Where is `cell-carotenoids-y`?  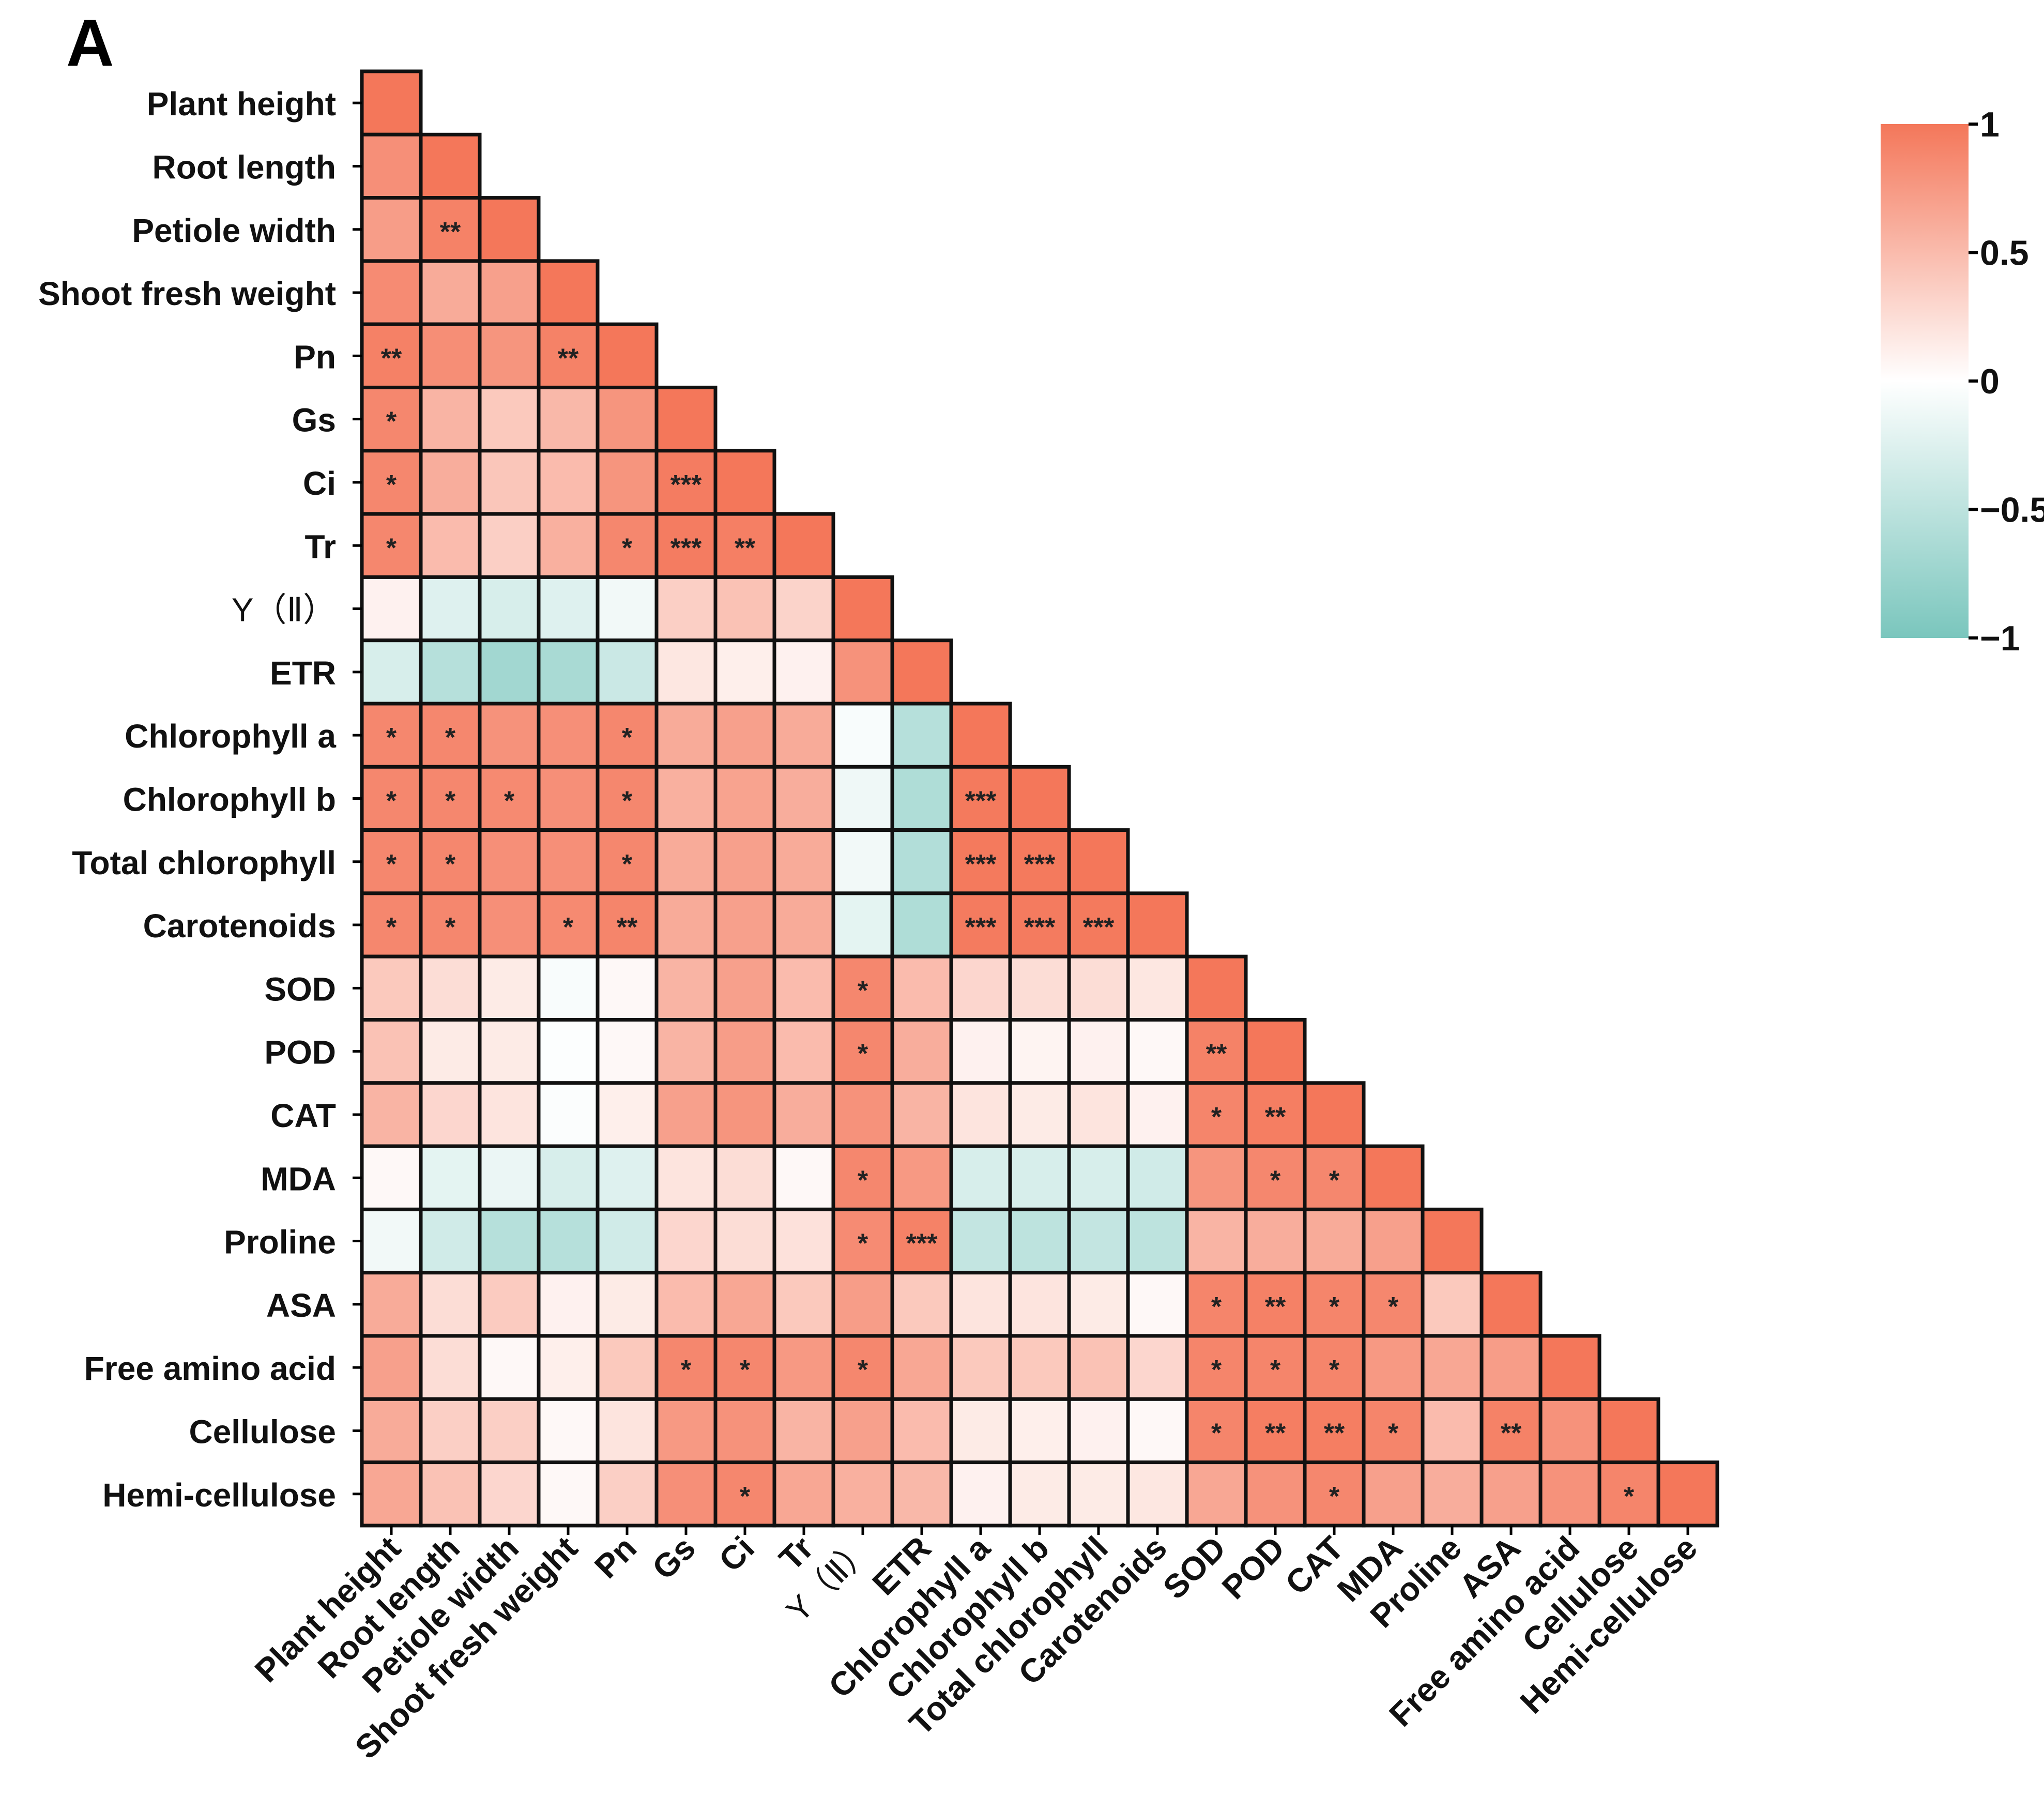
cell-carotenoids-y is located at coordinates (863, 924).